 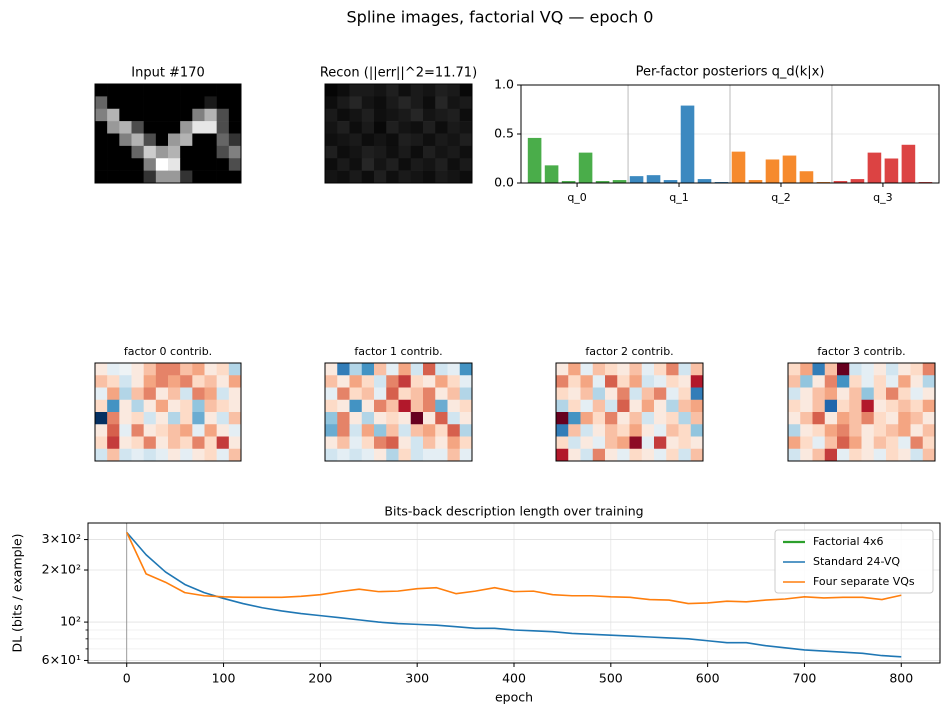 I want to click on y-tick-label: 0.5, so click(x=504, y=133).